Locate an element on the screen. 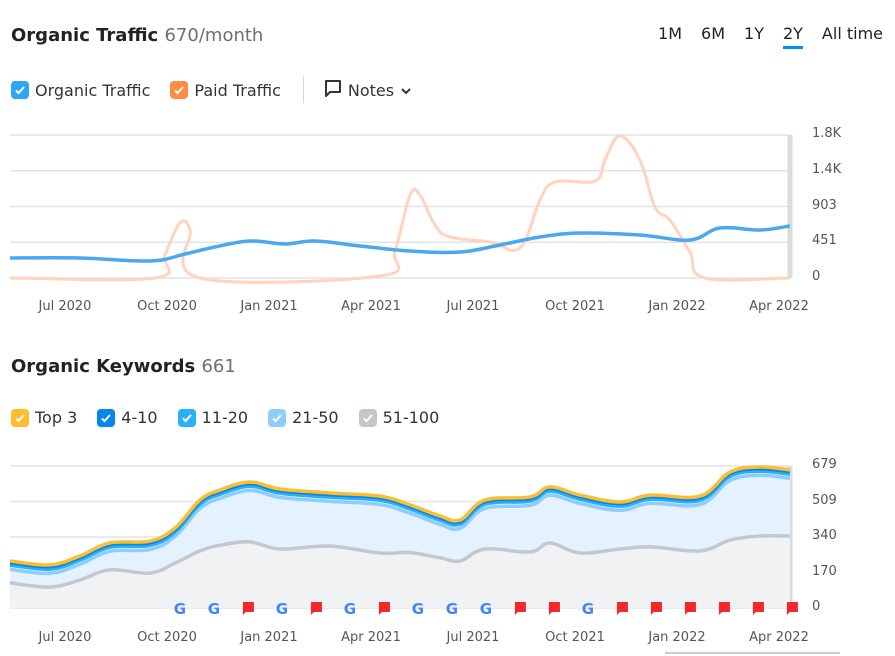  keywords-51-100-area is located at coordinates (400, 571).